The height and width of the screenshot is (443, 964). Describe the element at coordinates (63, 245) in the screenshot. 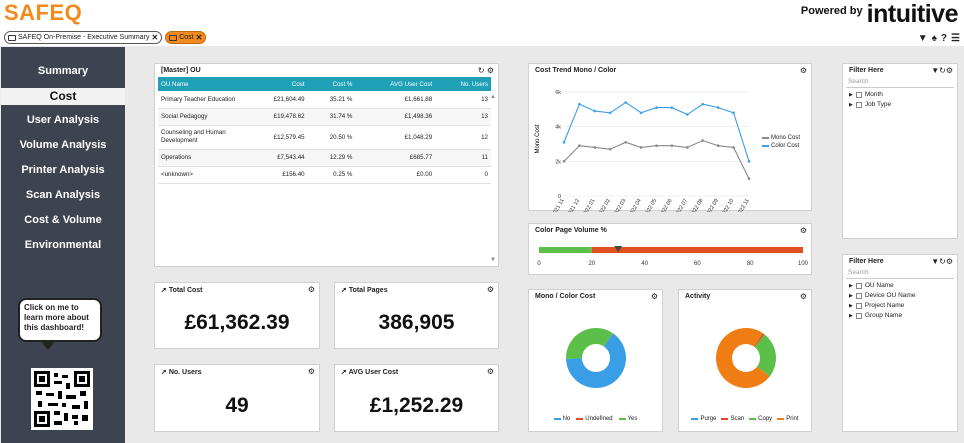

I see `nav-environmental: Environmental` at that location.